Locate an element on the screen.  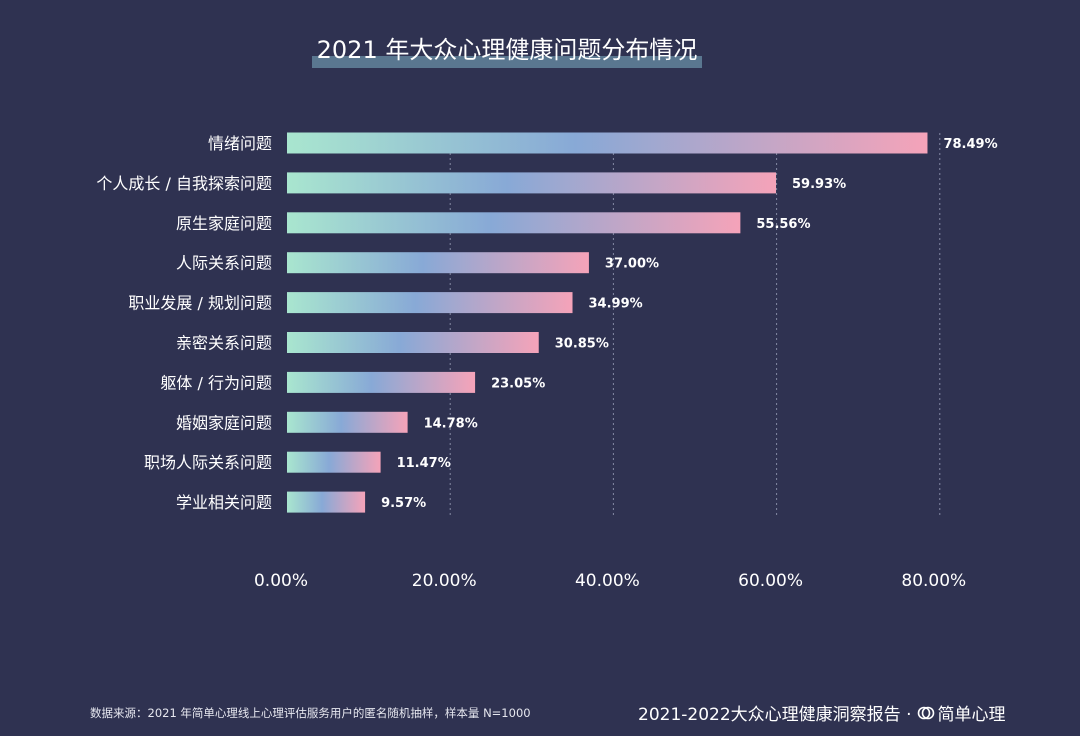
category-label-5: 职业发展 / 规划问题 is located at coordinates (200, 303).